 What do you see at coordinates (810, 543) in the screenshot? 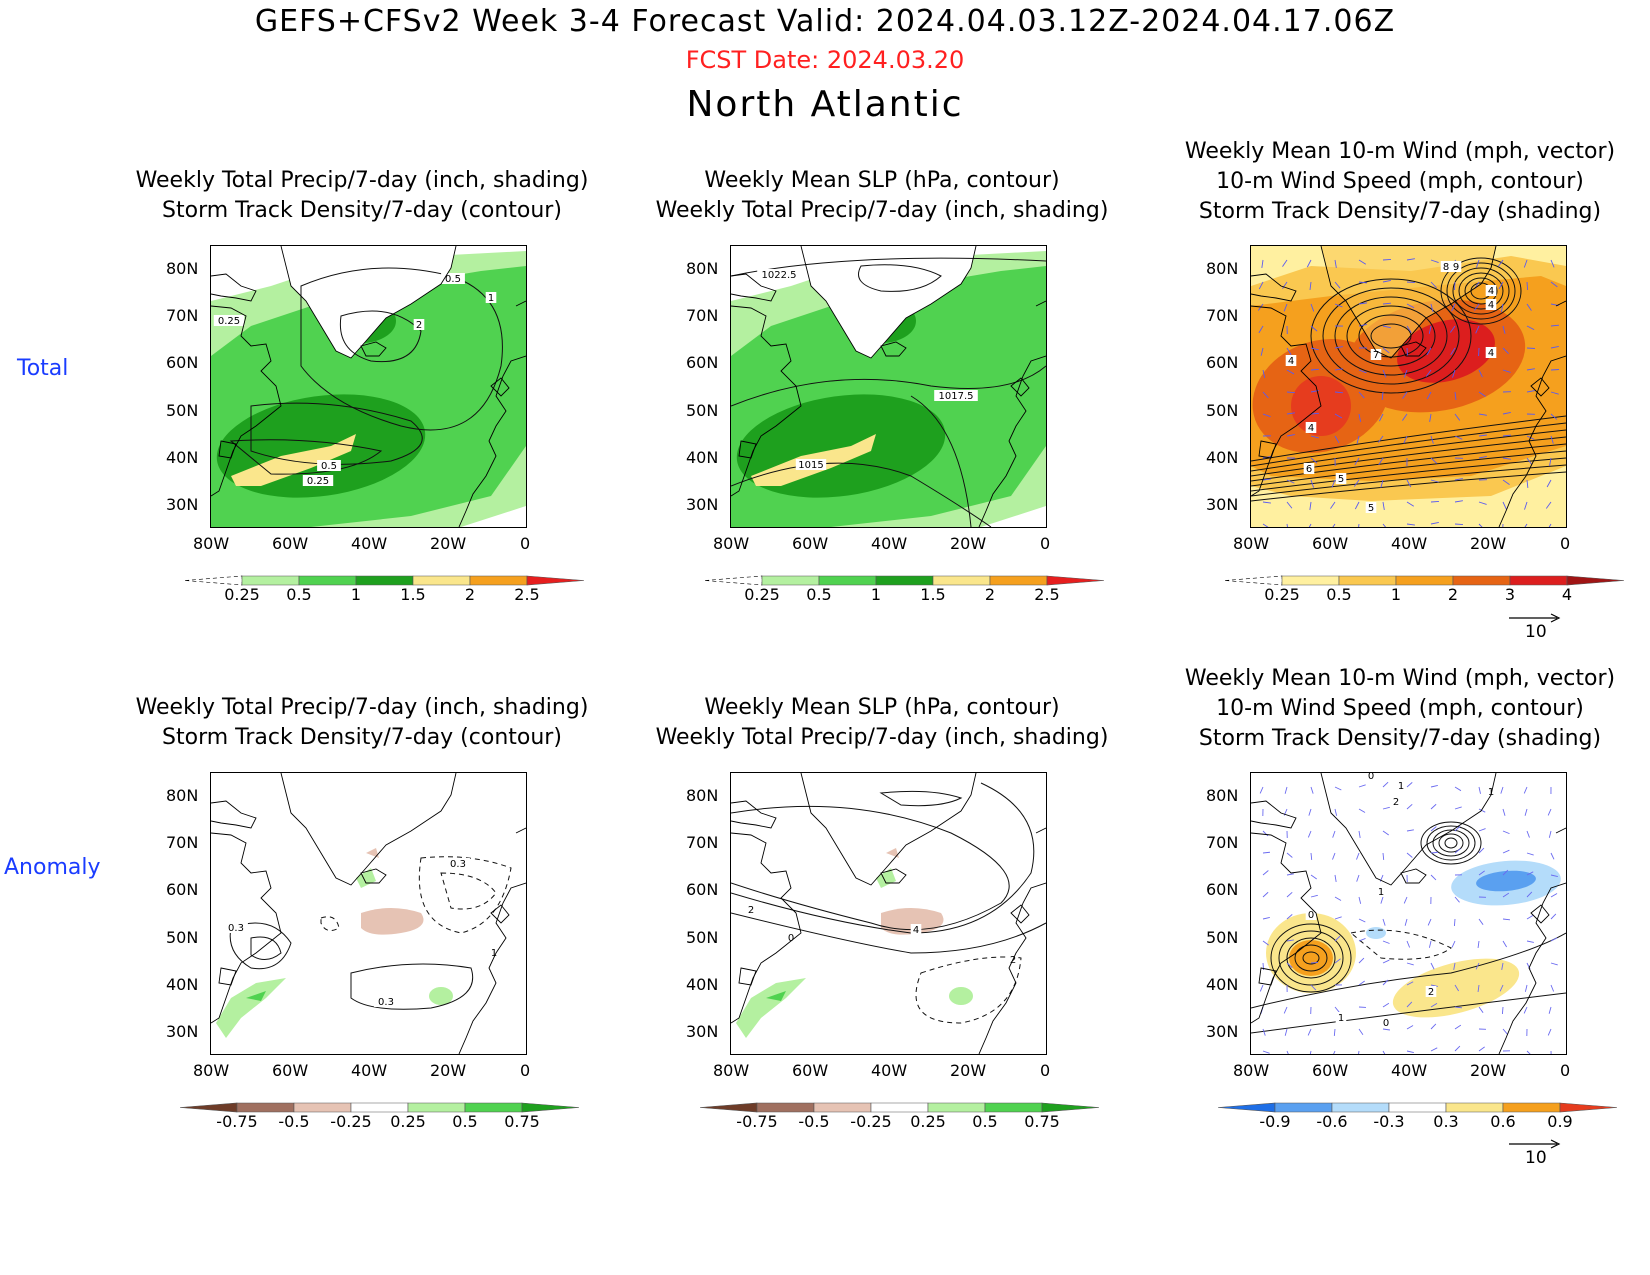
I see `longitude-label: 60W` at bounding box center [810, 543].